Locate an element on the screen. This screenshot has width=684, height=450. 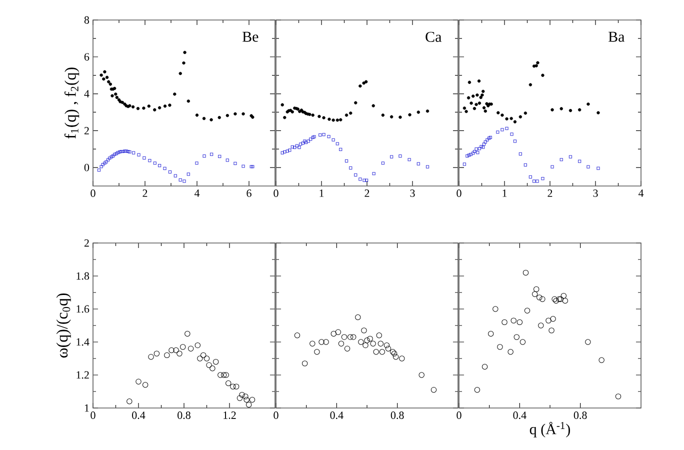
y-tick-label: 8 is located at coordinates (87, 20).